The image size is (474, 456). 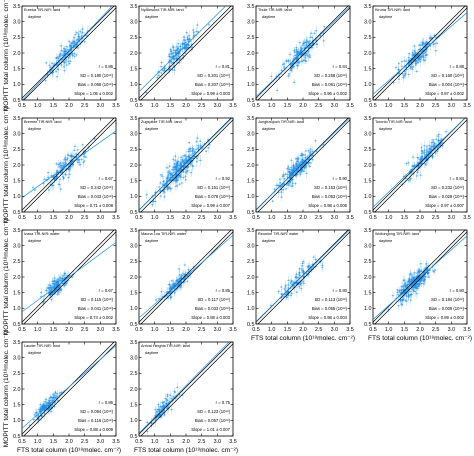 I want to click on one-to-one-line, so click(x=186, y=53).